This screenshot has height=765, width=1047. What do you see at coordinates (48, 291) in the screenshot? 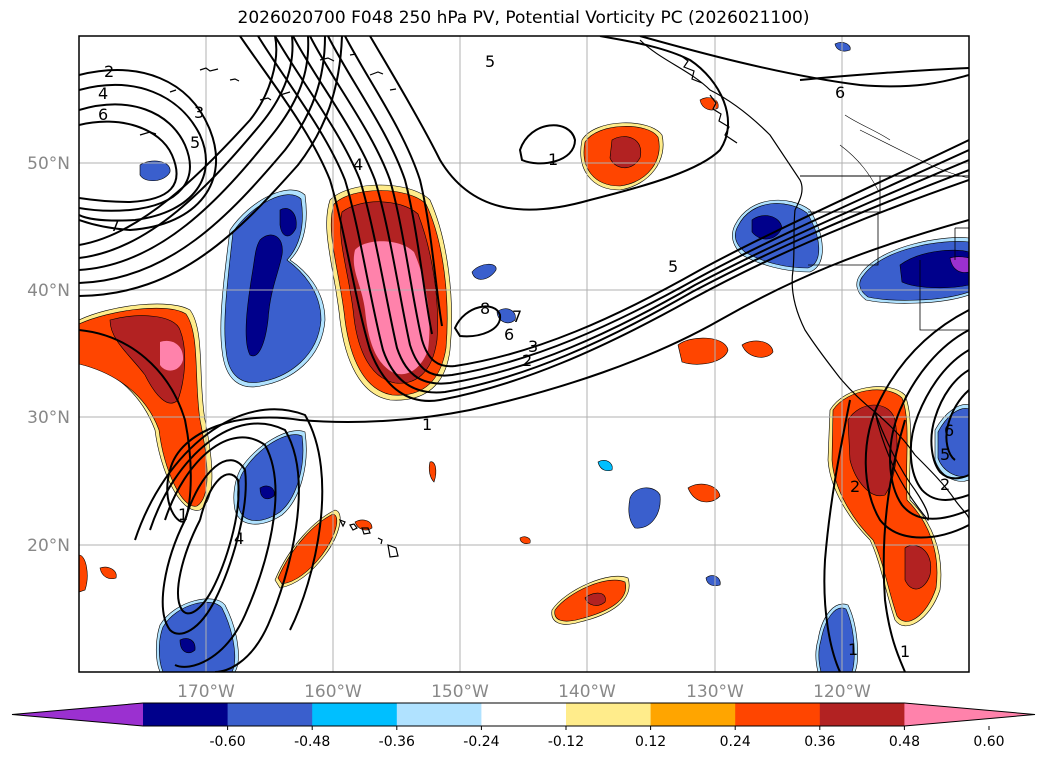
I see `lat-label-40n: 40°N` at bounding box center [48, 291].